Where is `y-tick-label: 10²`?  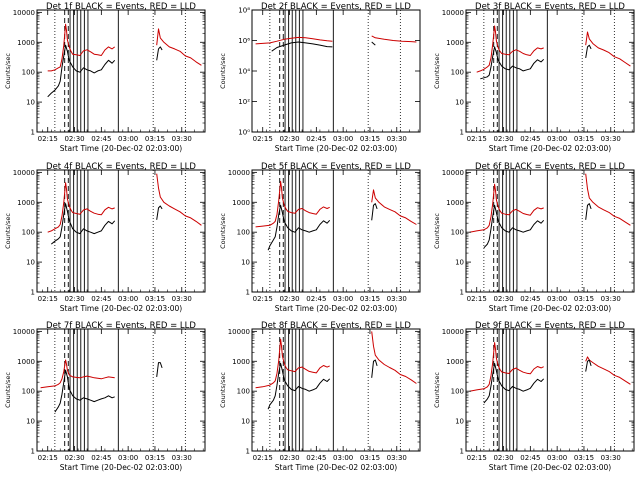 y-tick-label: 10² is located at coordinates (244, 102).